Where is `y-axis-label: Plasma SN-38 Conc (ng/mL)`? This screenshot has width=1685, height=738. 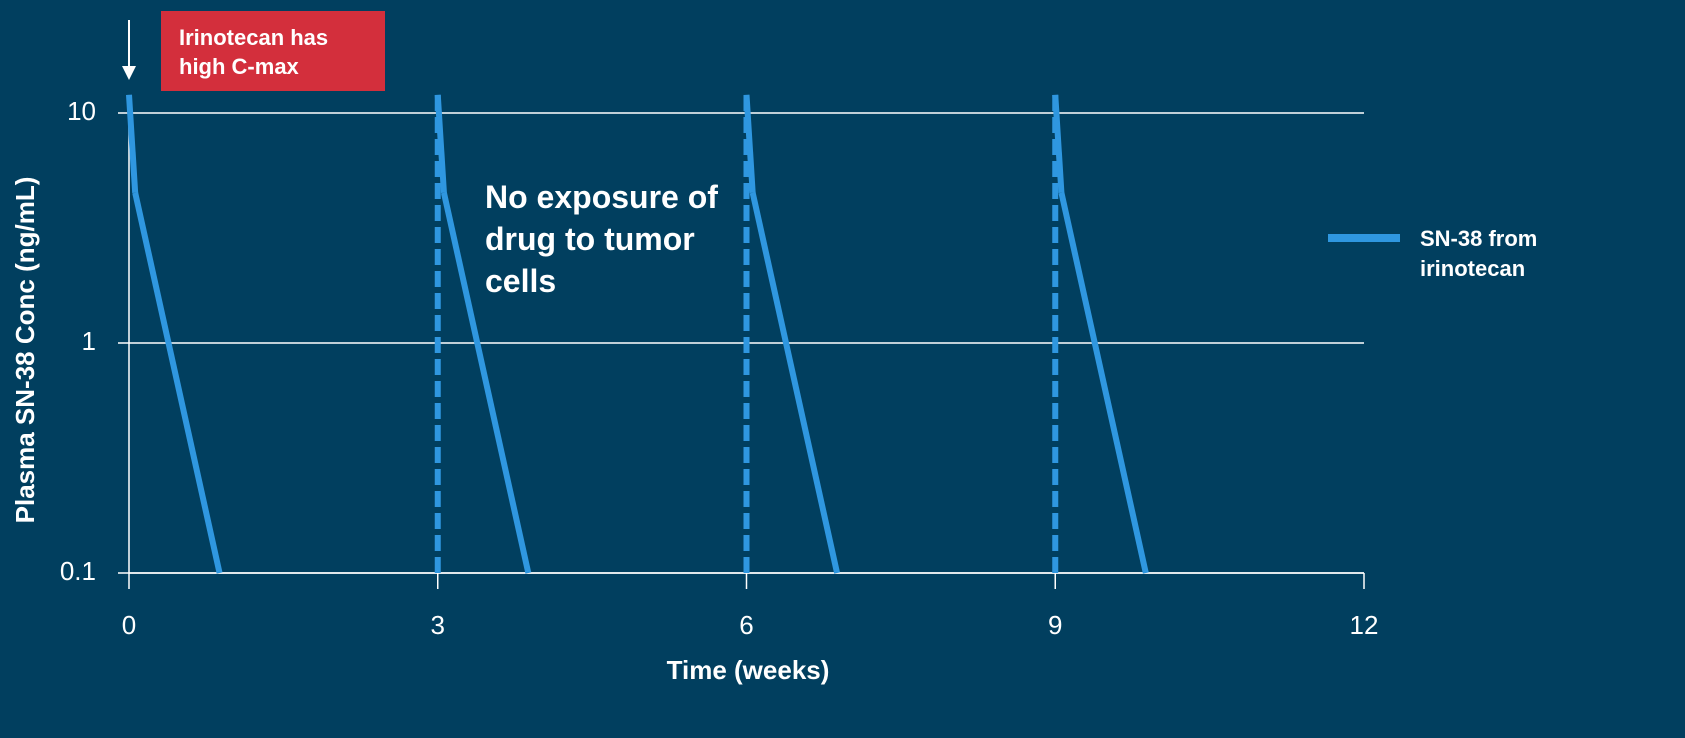 y-axis-label: Plasma SN-38 Conc (ng/mL) is located at coordinates (25, 350).